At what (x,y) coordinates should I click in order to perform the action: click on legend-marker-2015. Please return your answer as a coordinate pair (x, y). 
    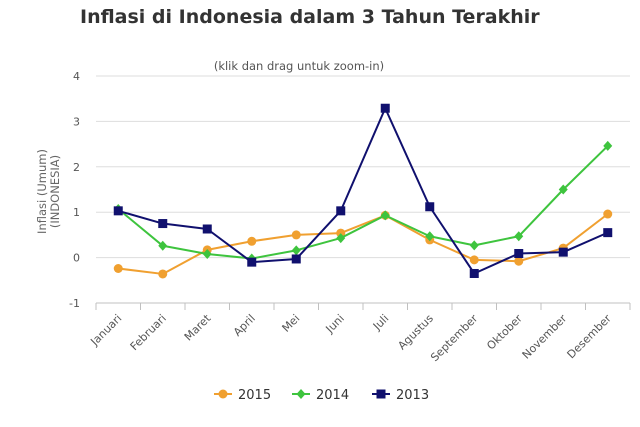
    Looking at the image, I should click on (223, 394).